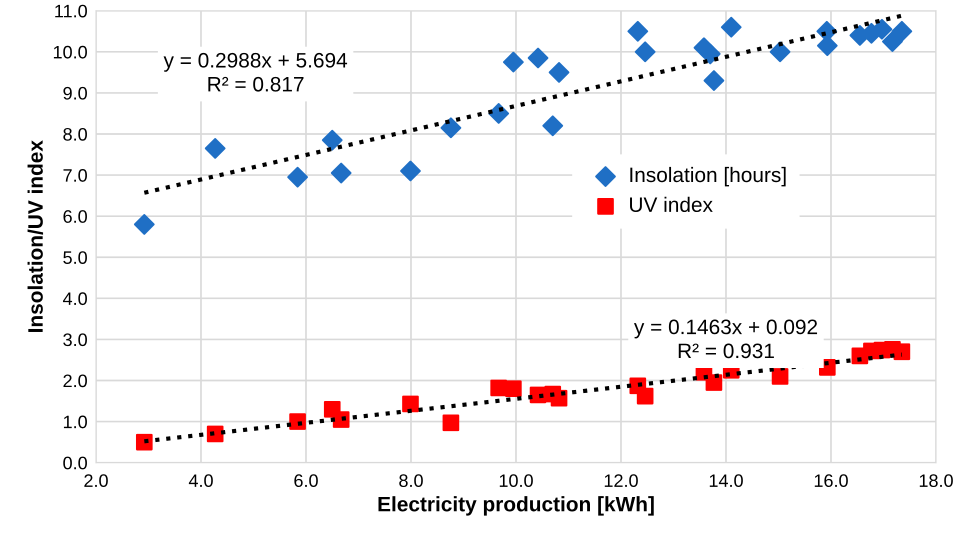 Image resolution: width=960 pixels, height=538 pixels. Describe the element at coordinates (75, 339) in the screenshot. I see `y-tick-label: 3.0` at that location.